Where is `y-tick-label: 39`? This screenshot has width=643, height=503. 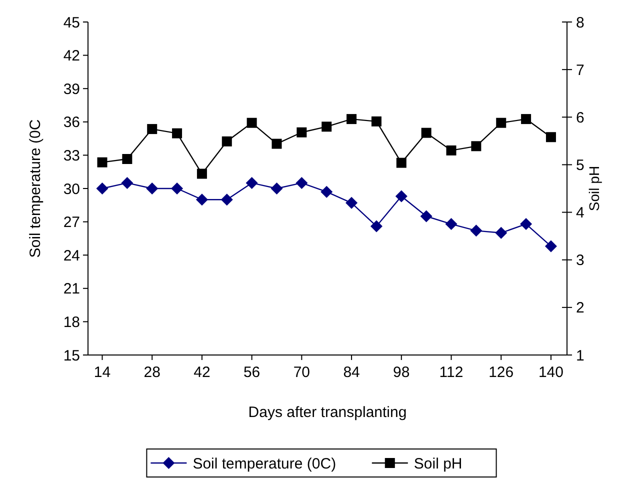
y-tick-label: 39 is located at coordinates (71, 89).